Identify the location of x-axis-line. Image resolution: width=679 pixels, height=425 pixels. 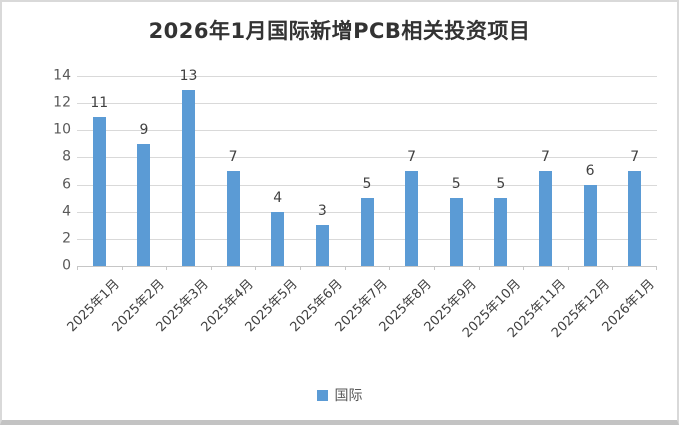
(367, 266).